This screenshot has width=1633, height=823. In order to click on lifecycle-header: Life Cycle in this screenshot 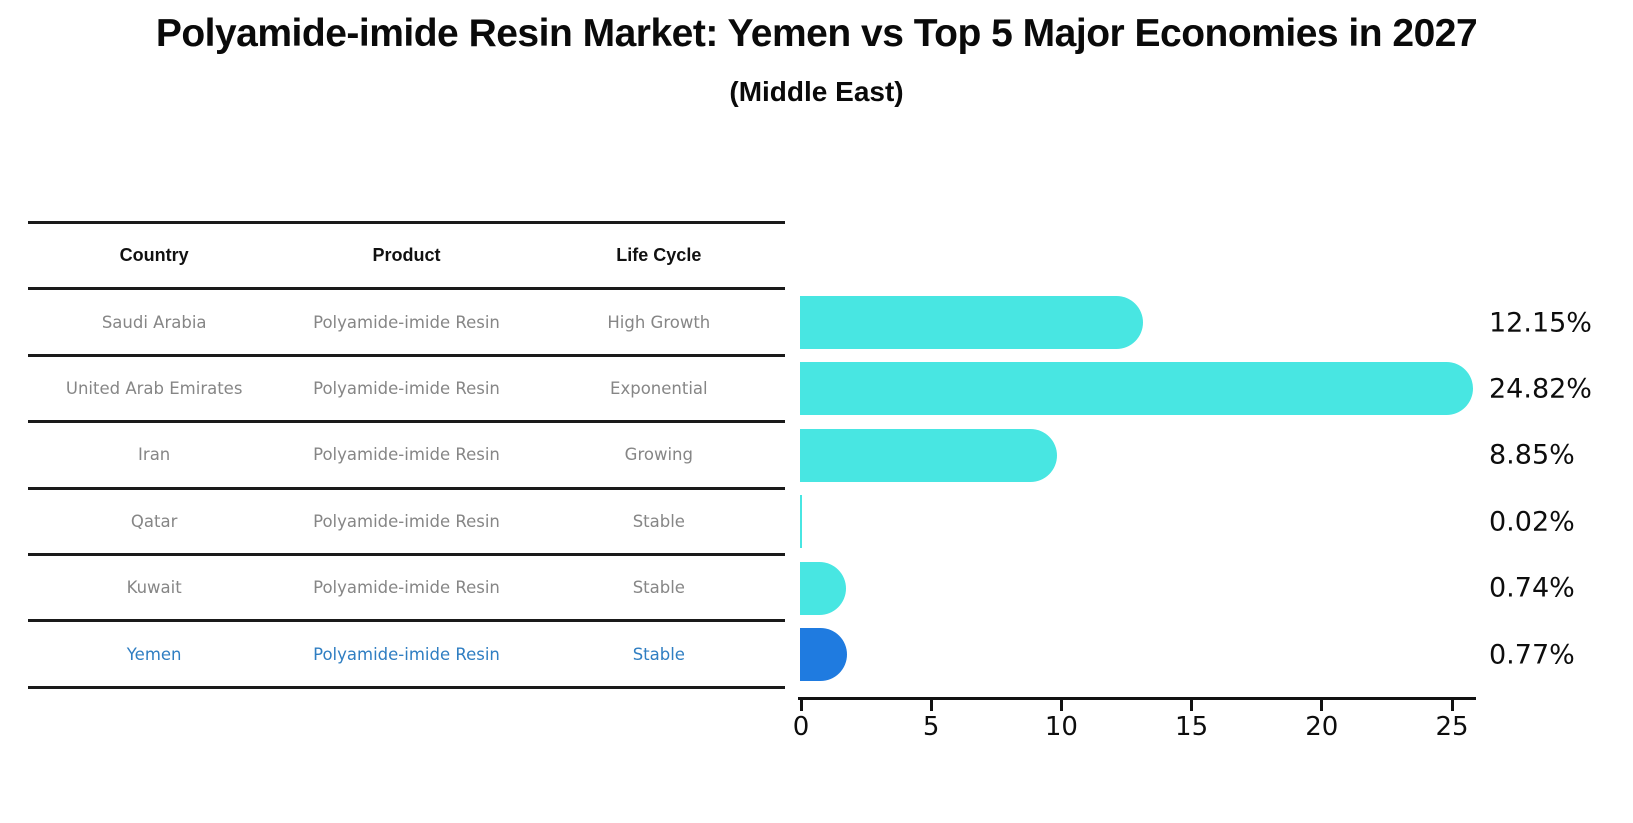, I will do `click(659, 255)`.